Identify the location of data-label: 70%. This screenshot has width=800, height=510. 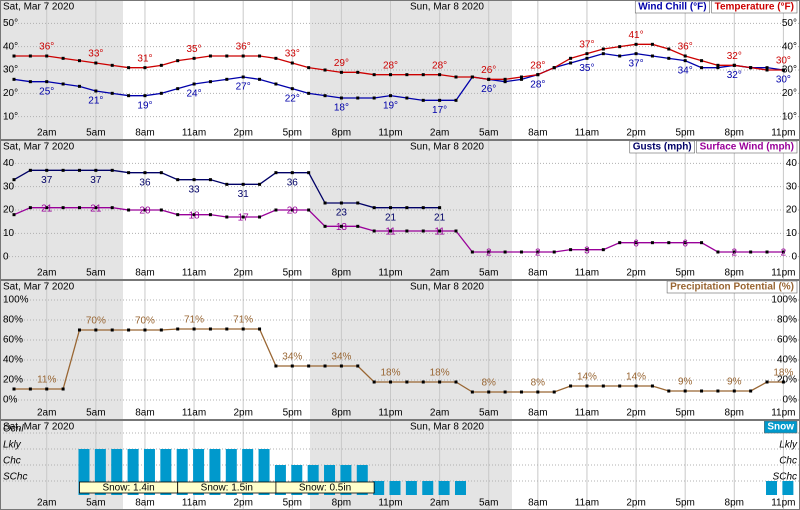
(145, 321).